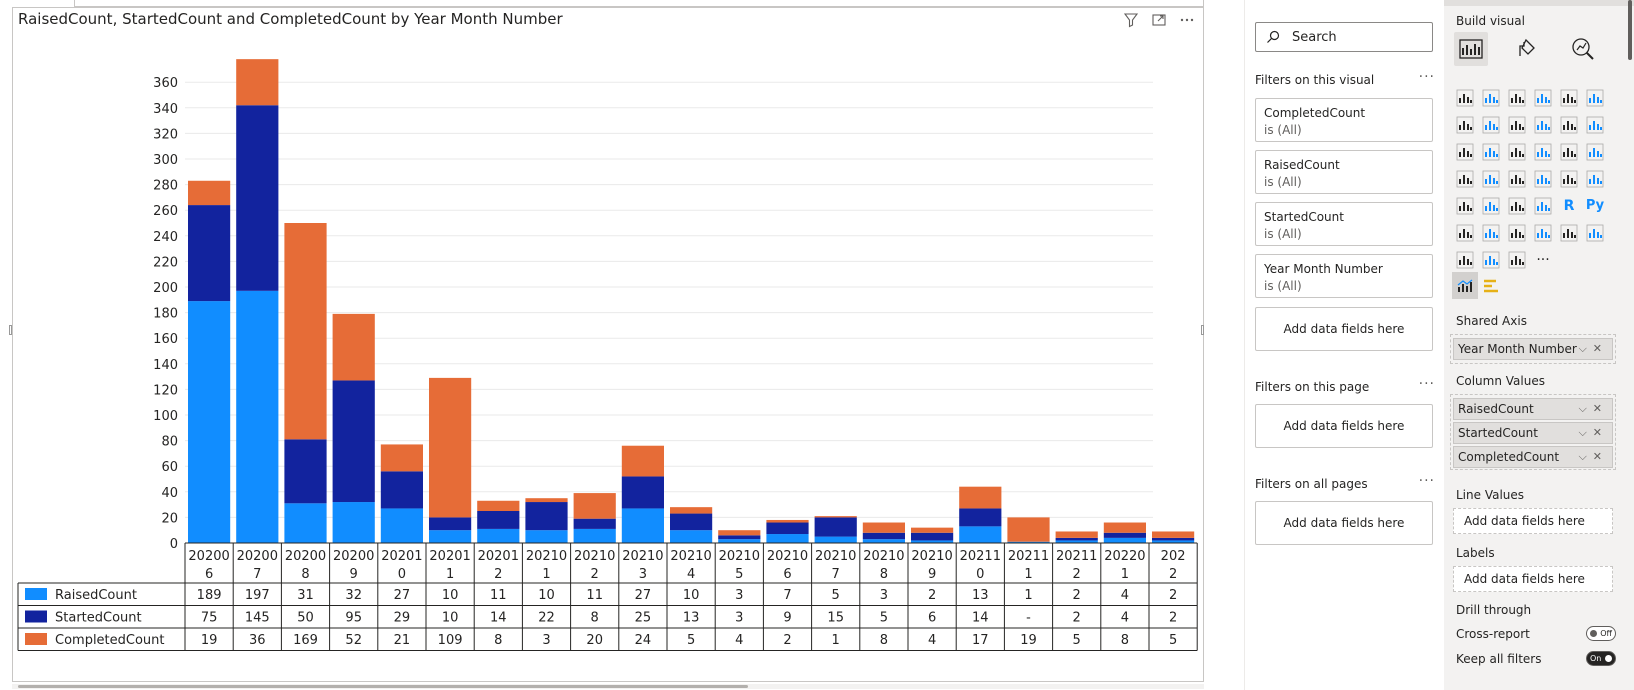  What do you see at coordinates (1315, 80) in the screenshot?
I see `filters-on-visual-label: Filters on this visual` at bounding box center [1315, 80].